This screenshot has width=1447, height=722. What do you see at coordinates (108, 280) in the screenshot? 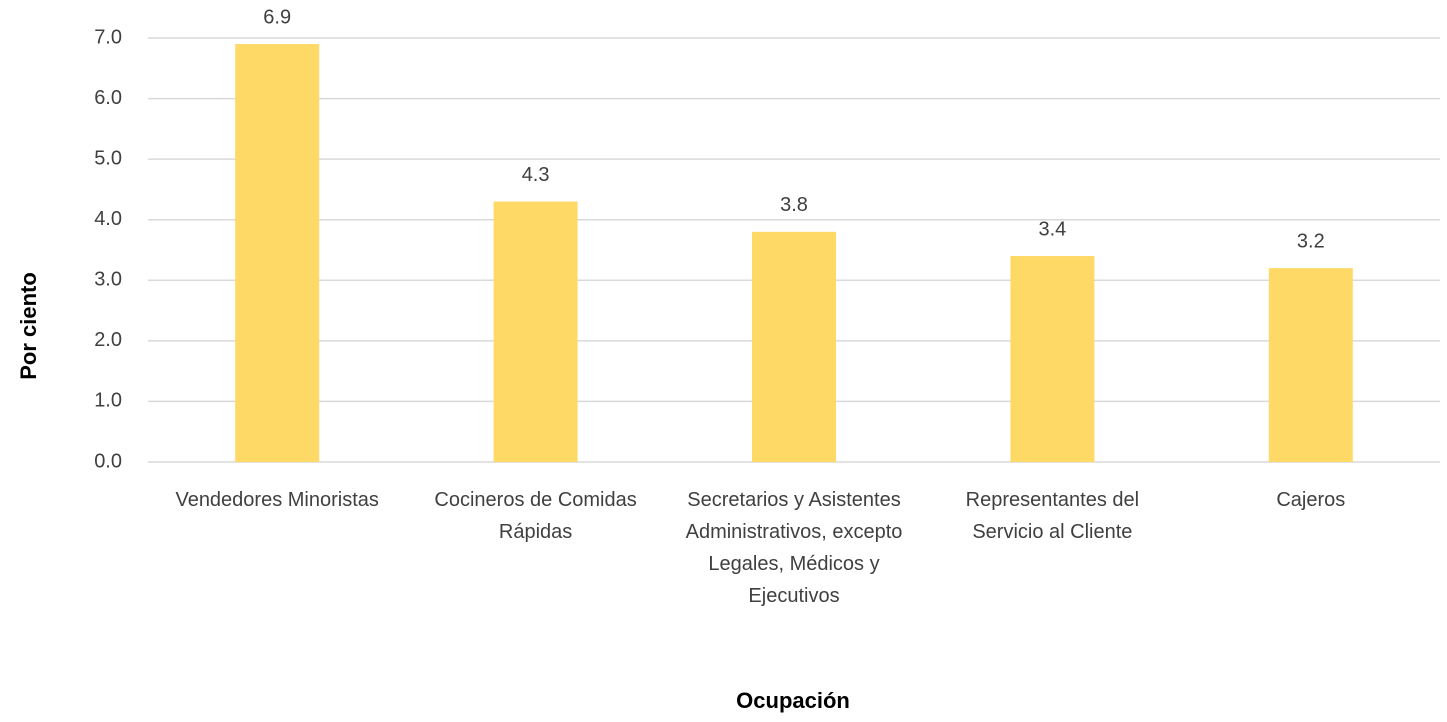
I see `y-tick-label: 3.0` at bounding box center [108, 280].